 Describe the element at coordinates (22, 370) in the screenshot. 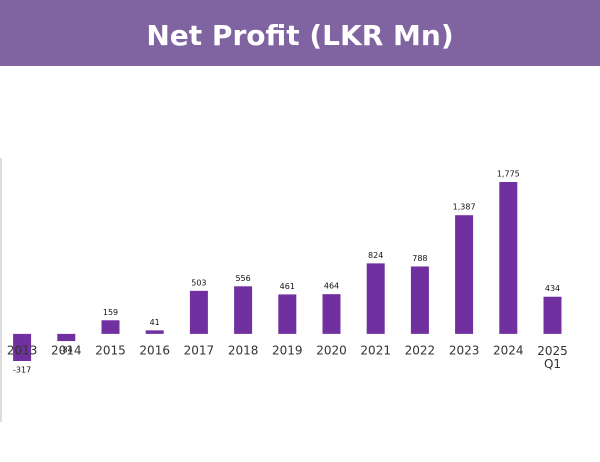

I see `value-label: -317` at that location.